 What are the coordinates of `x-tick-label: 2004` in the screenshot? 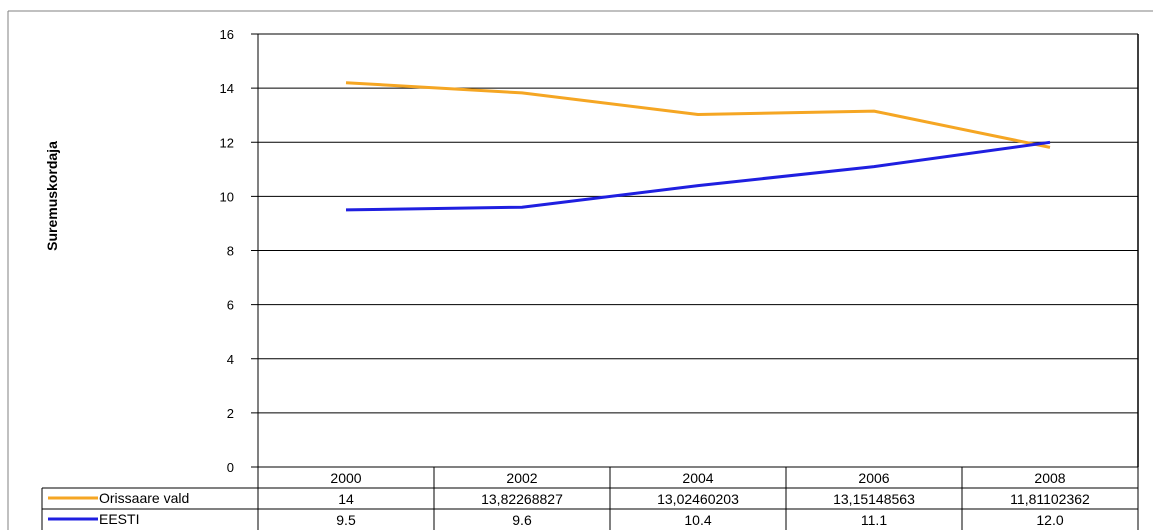 It's located at (697, 478).